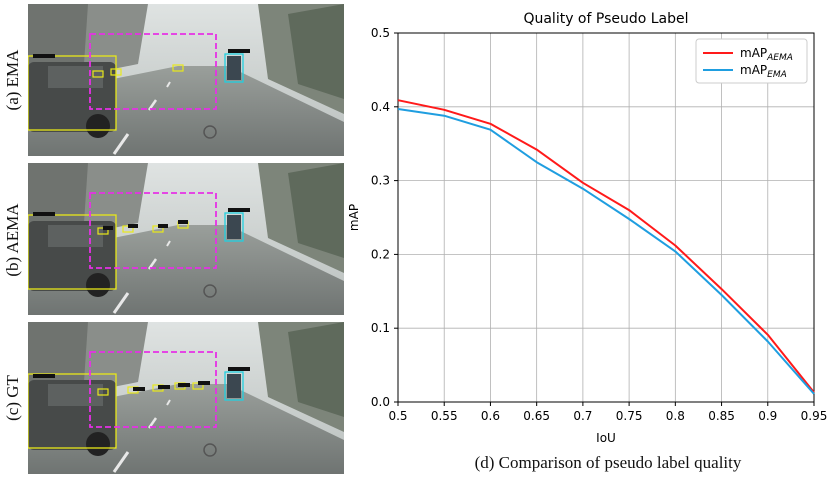 Image resolution: width=830 pixels, height=482 pixels. What do you see at coordinates (675, 416) in the screenshot?
I see `x-tick-label: 0.8` at bounding box center [675, 416].